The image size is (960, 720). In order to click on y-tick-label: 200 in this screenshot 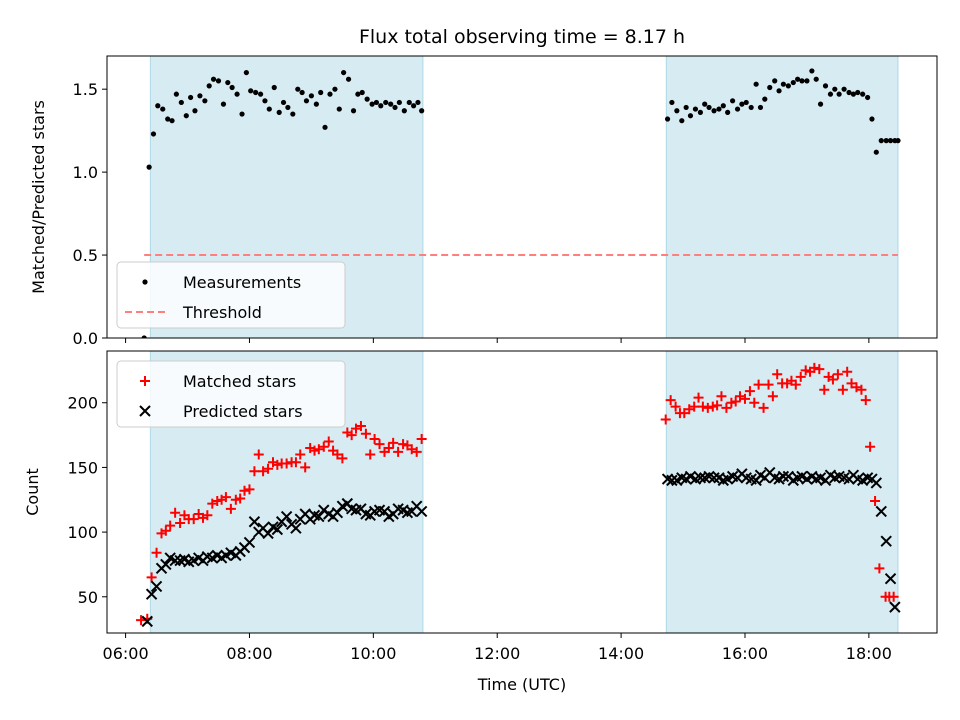, I will do `click(82, 403)`.